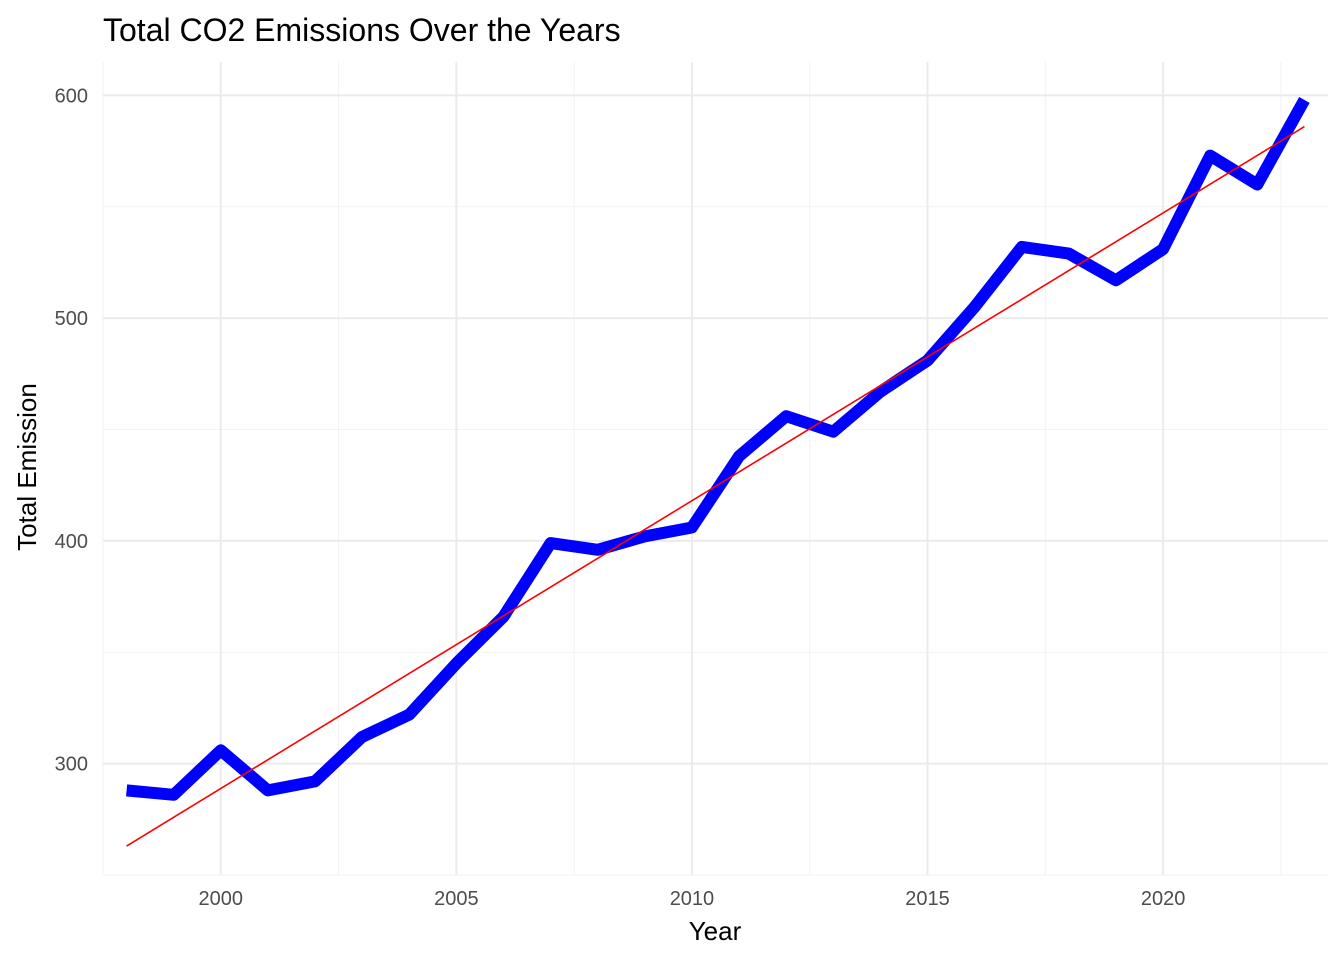 This screenshot has height=960, width=1344. What do you see at coordinates (1163, 899) in the screenshot?
I see `x-tick-label: 2020` at bounding box center [1163, 899].